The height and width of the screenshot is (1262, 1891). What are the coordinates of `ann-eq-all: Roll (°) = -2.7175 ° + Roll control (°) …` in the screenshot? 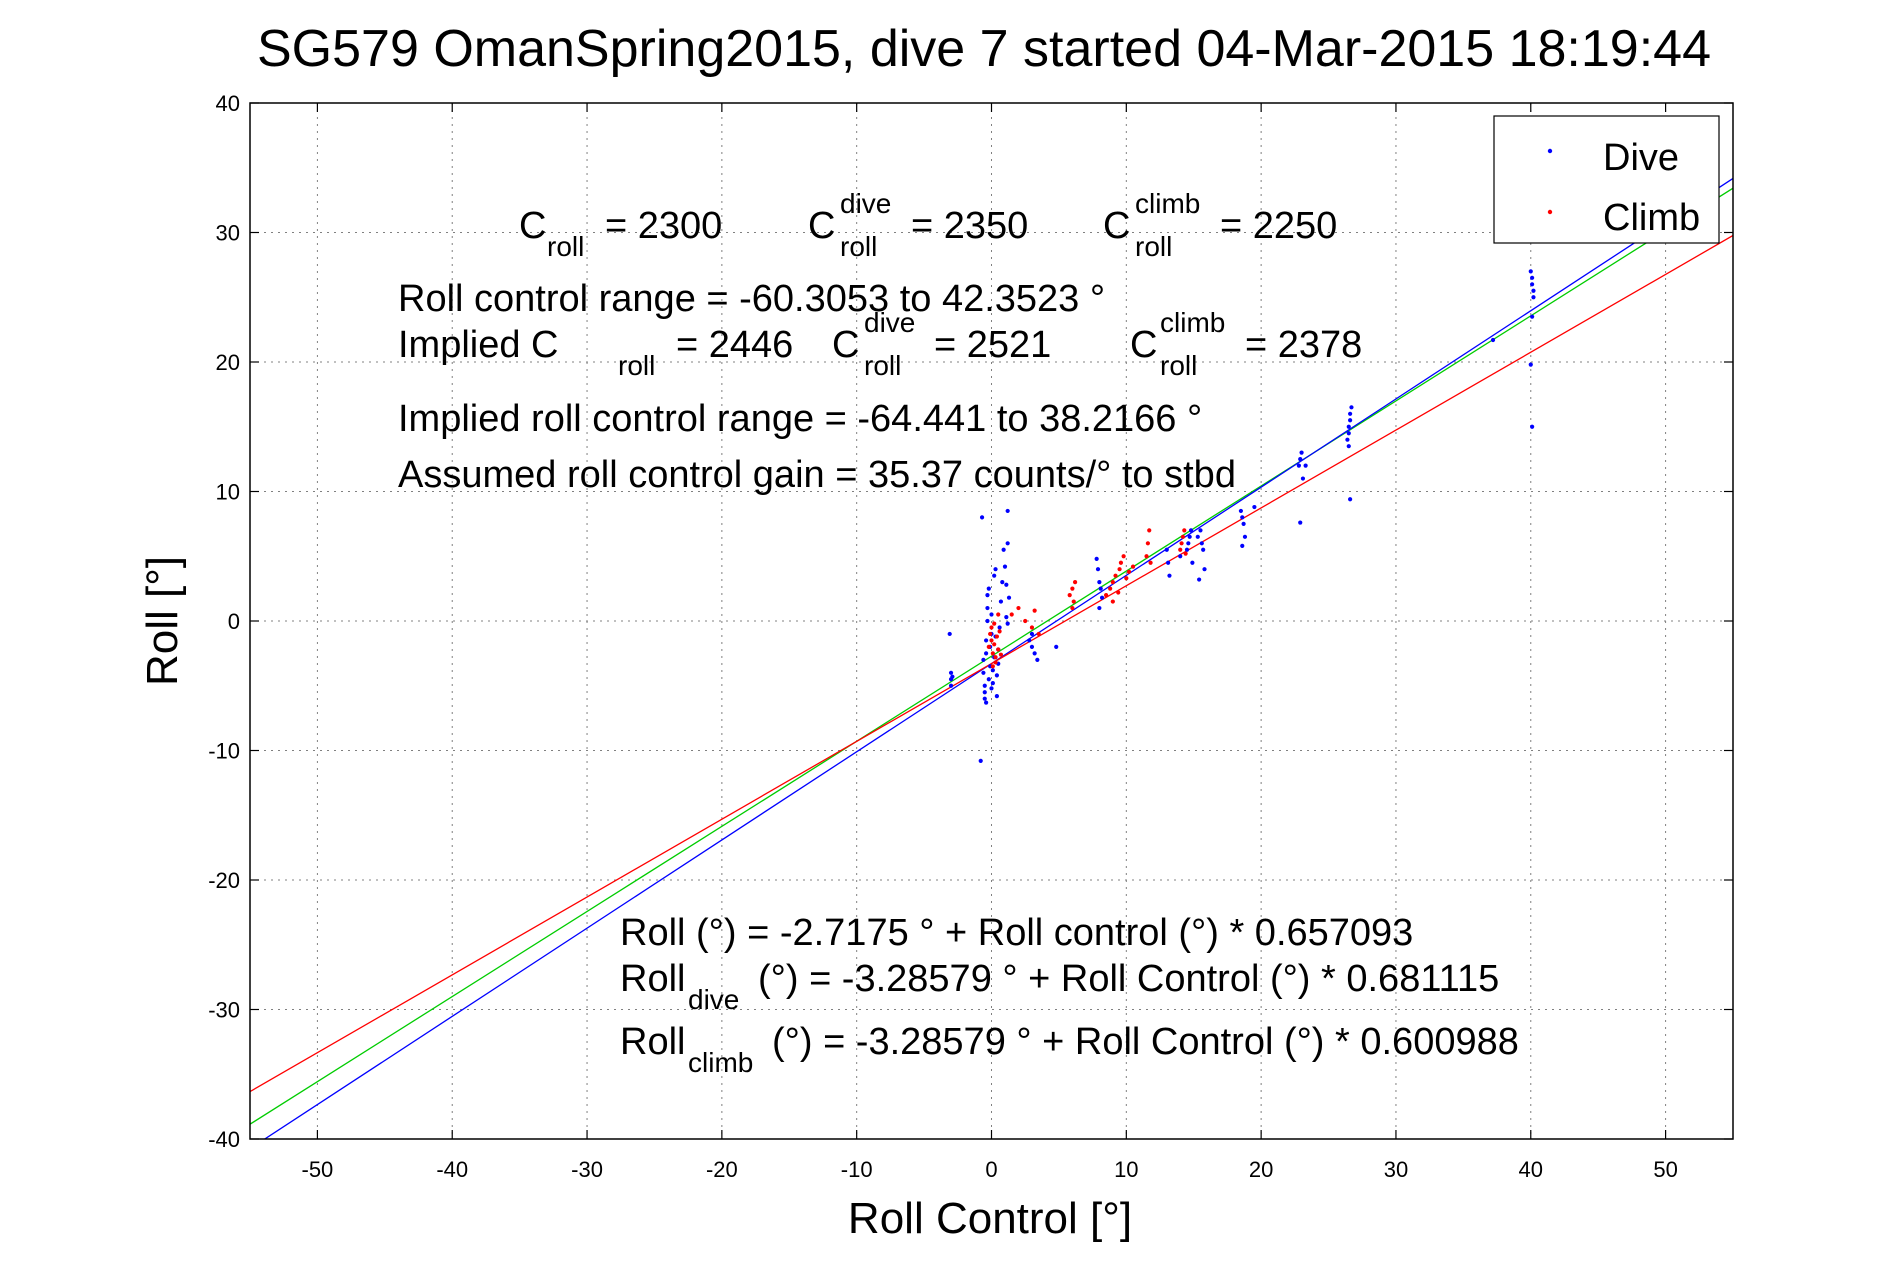 It's located at (1016, 933).